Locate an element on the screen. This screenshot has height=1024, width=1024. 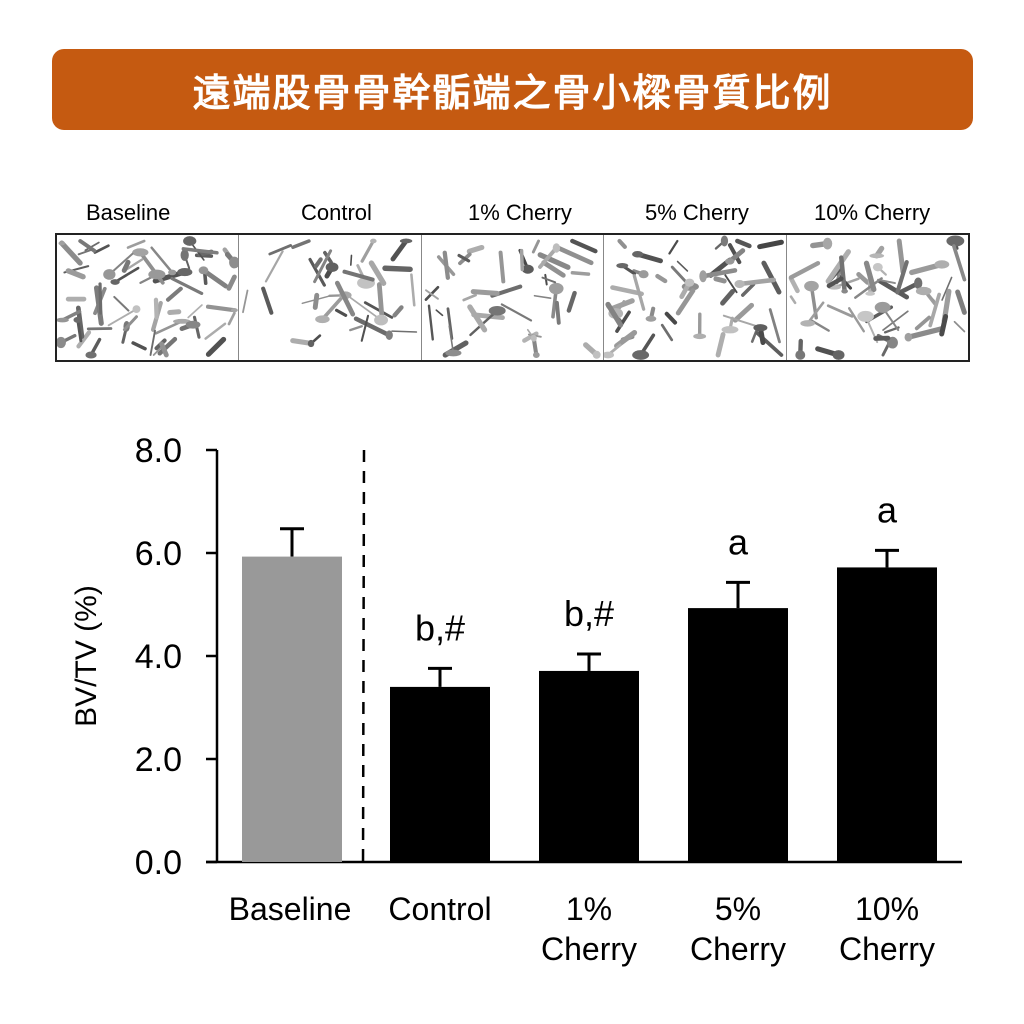
y-tick-label: 4.0 is located at coordinates (158, 657).